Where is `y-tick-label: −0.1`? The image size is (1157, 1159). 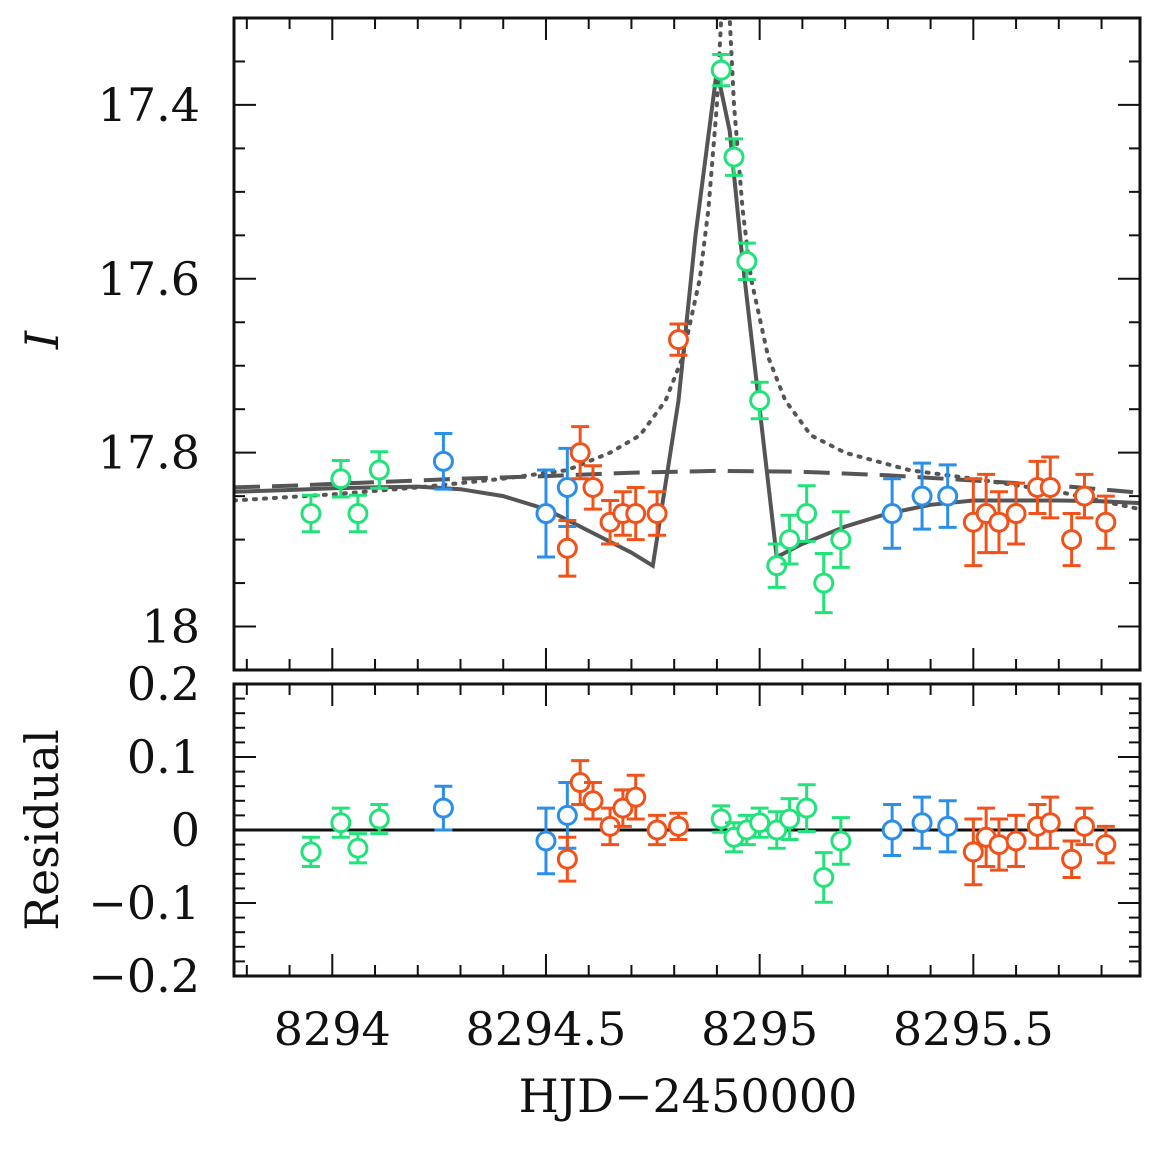 y-tick-label: −0.1 is located at coordinates (144, 903).